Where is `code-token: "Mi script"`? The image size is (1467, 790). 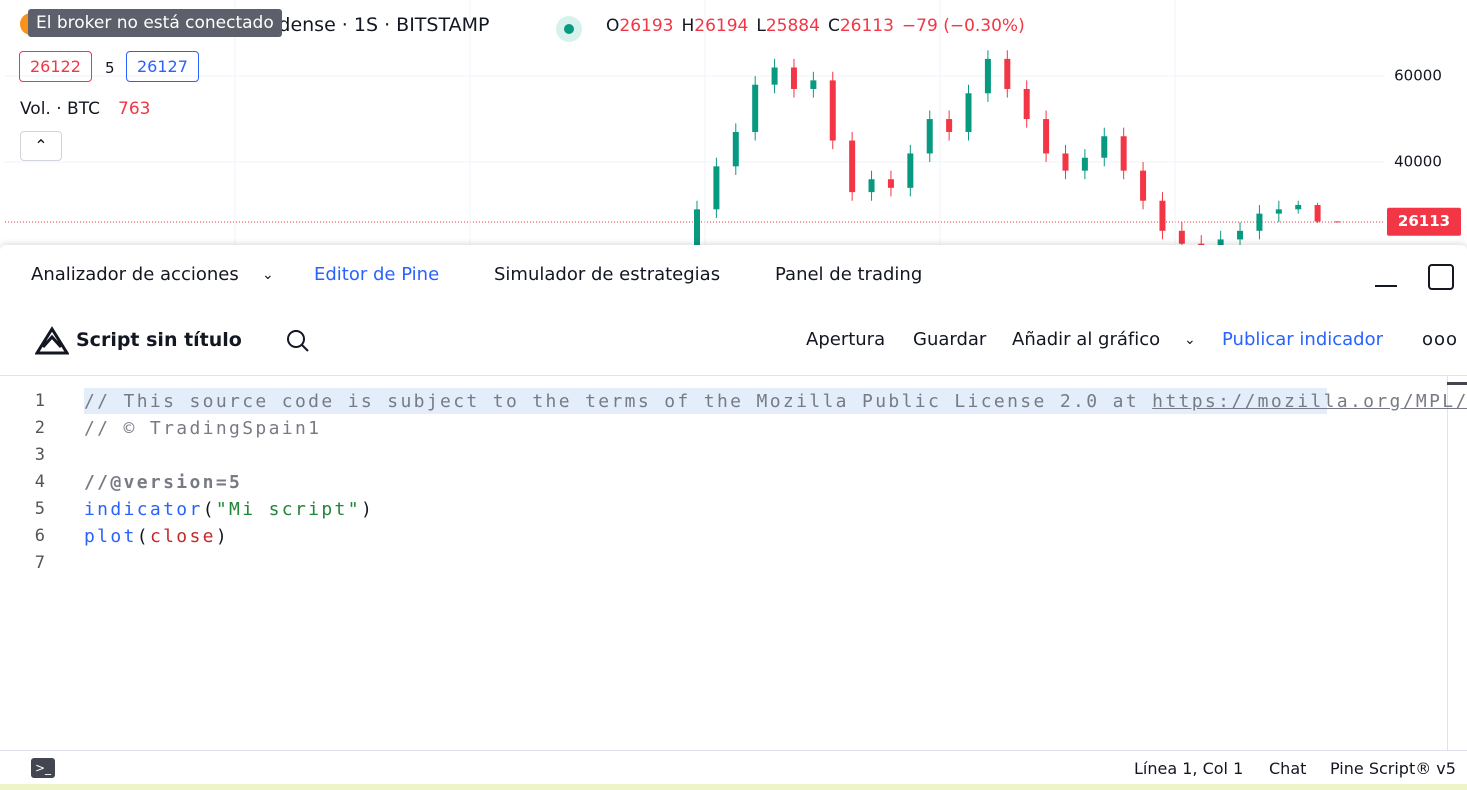
code-token: "Mi script" is located at coordinates (288, 509).